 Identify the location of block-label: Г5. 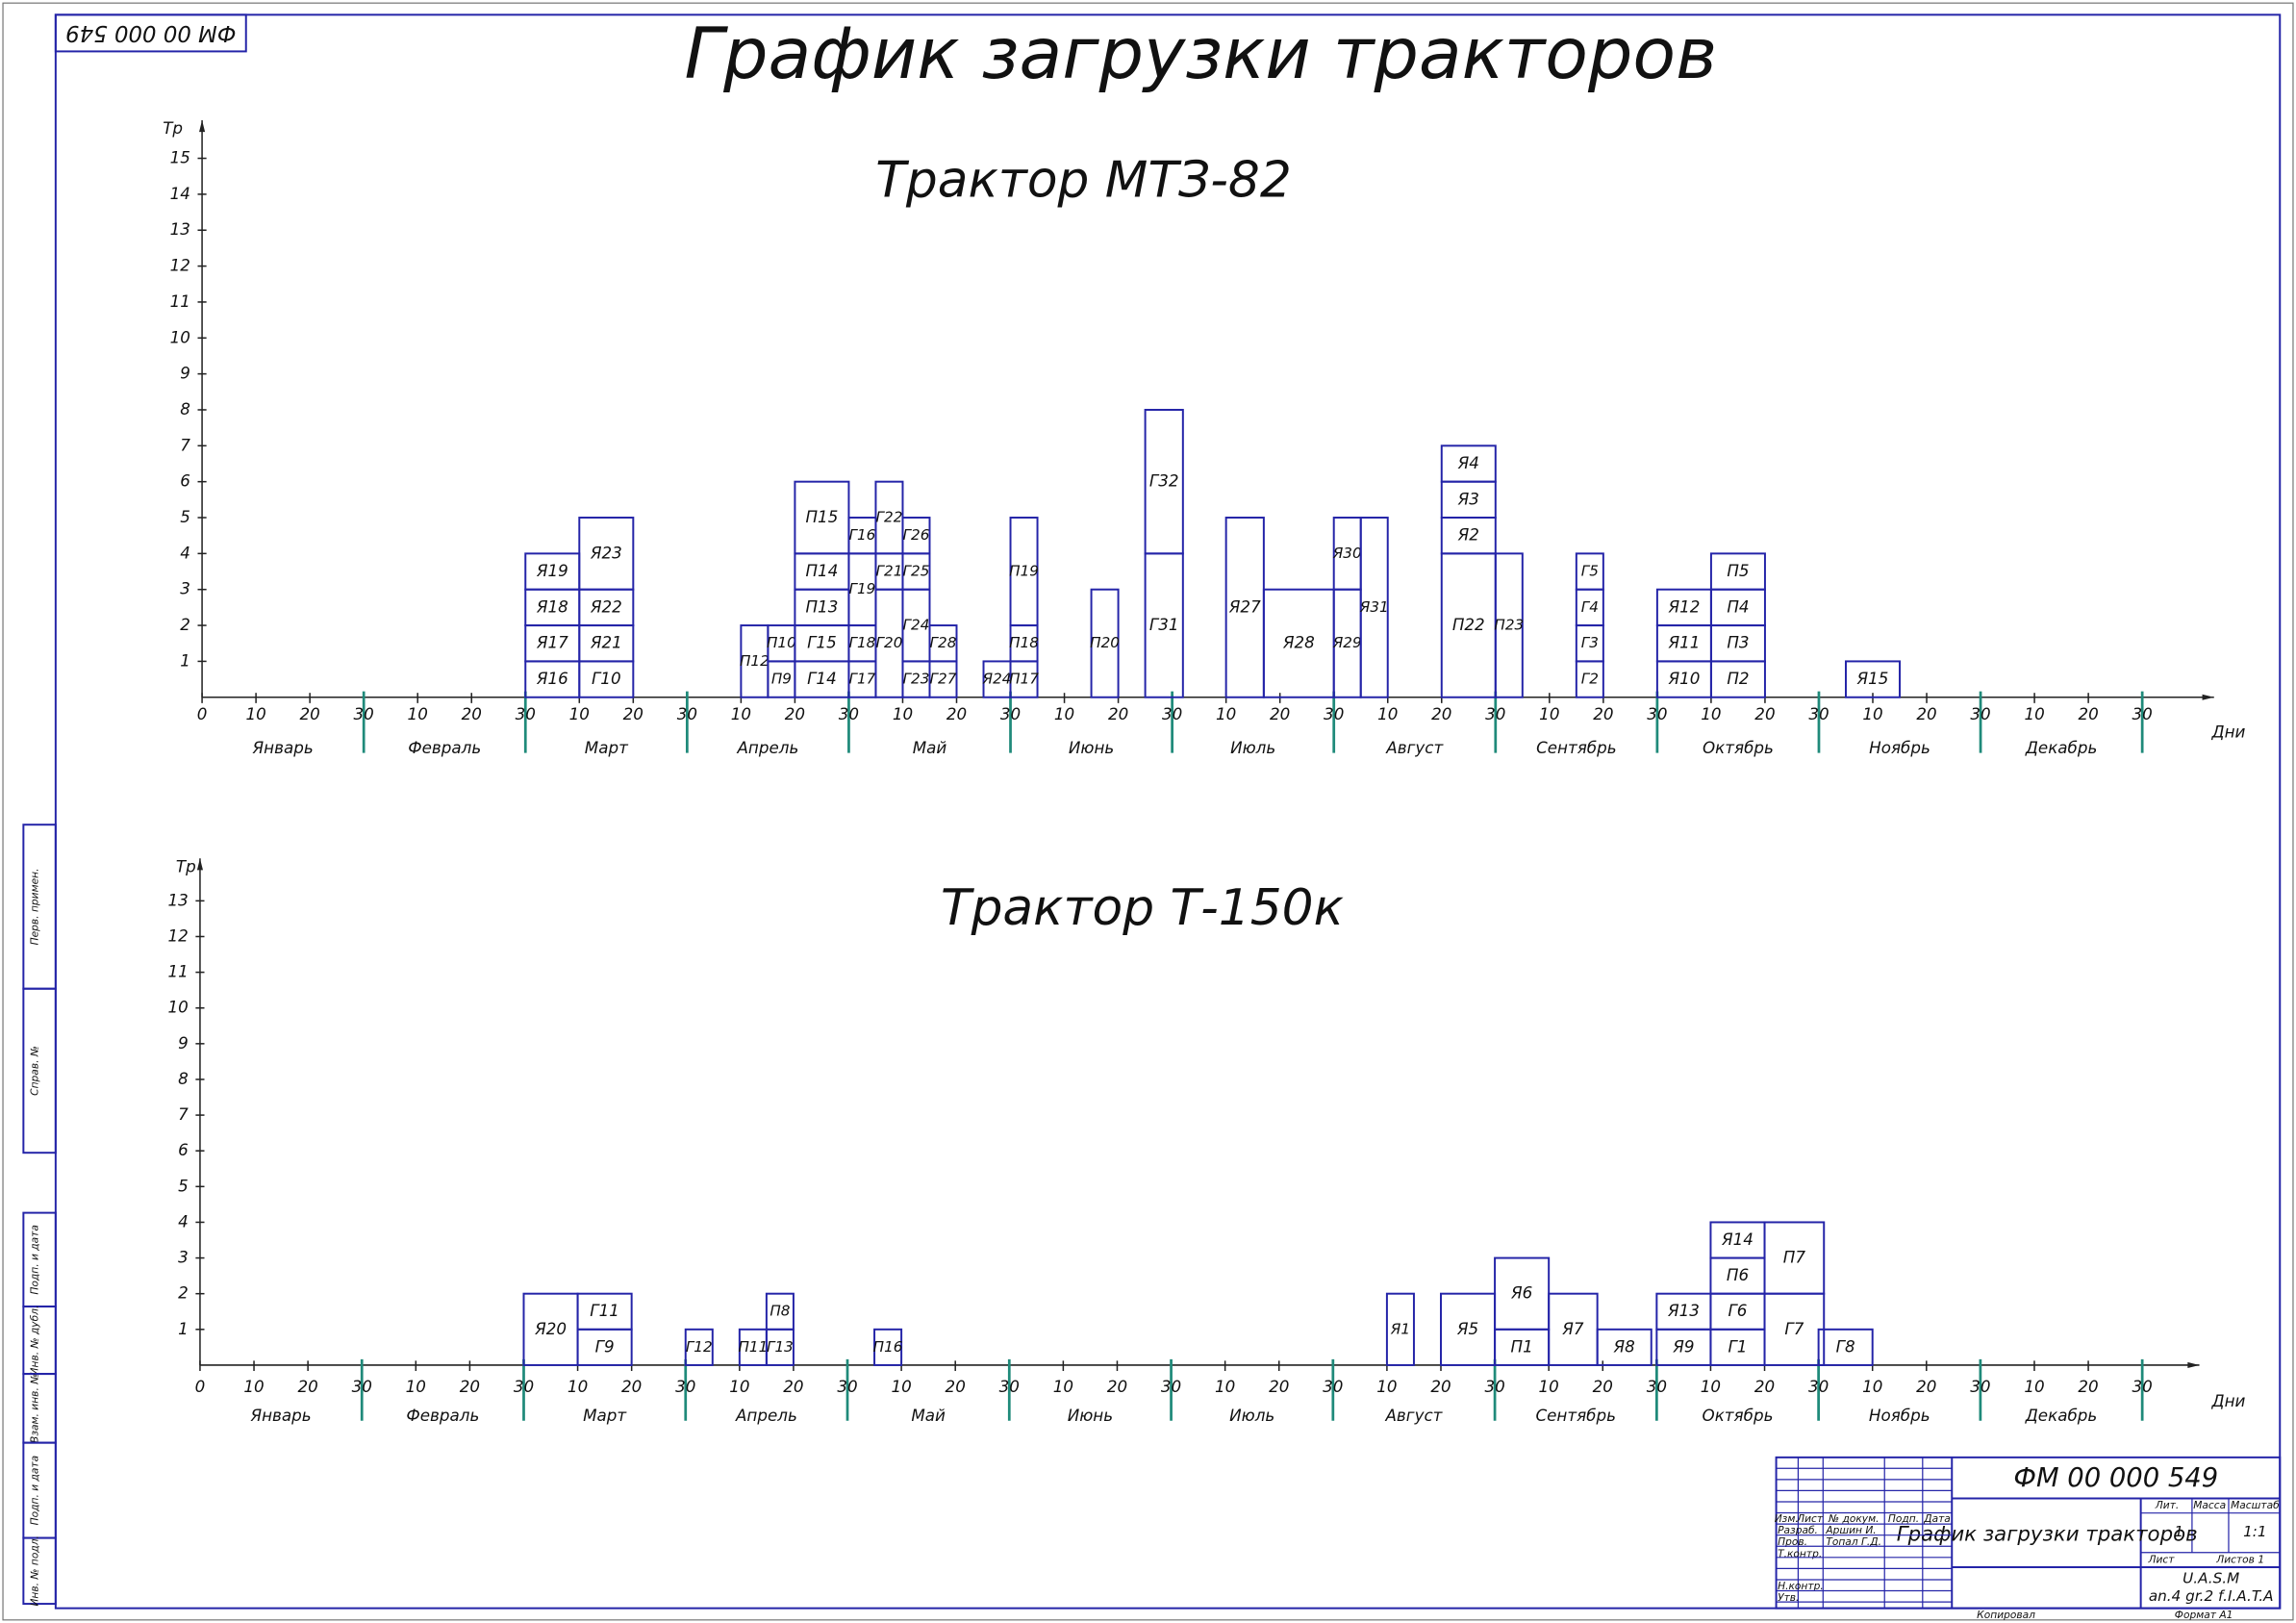
(1590, 571).